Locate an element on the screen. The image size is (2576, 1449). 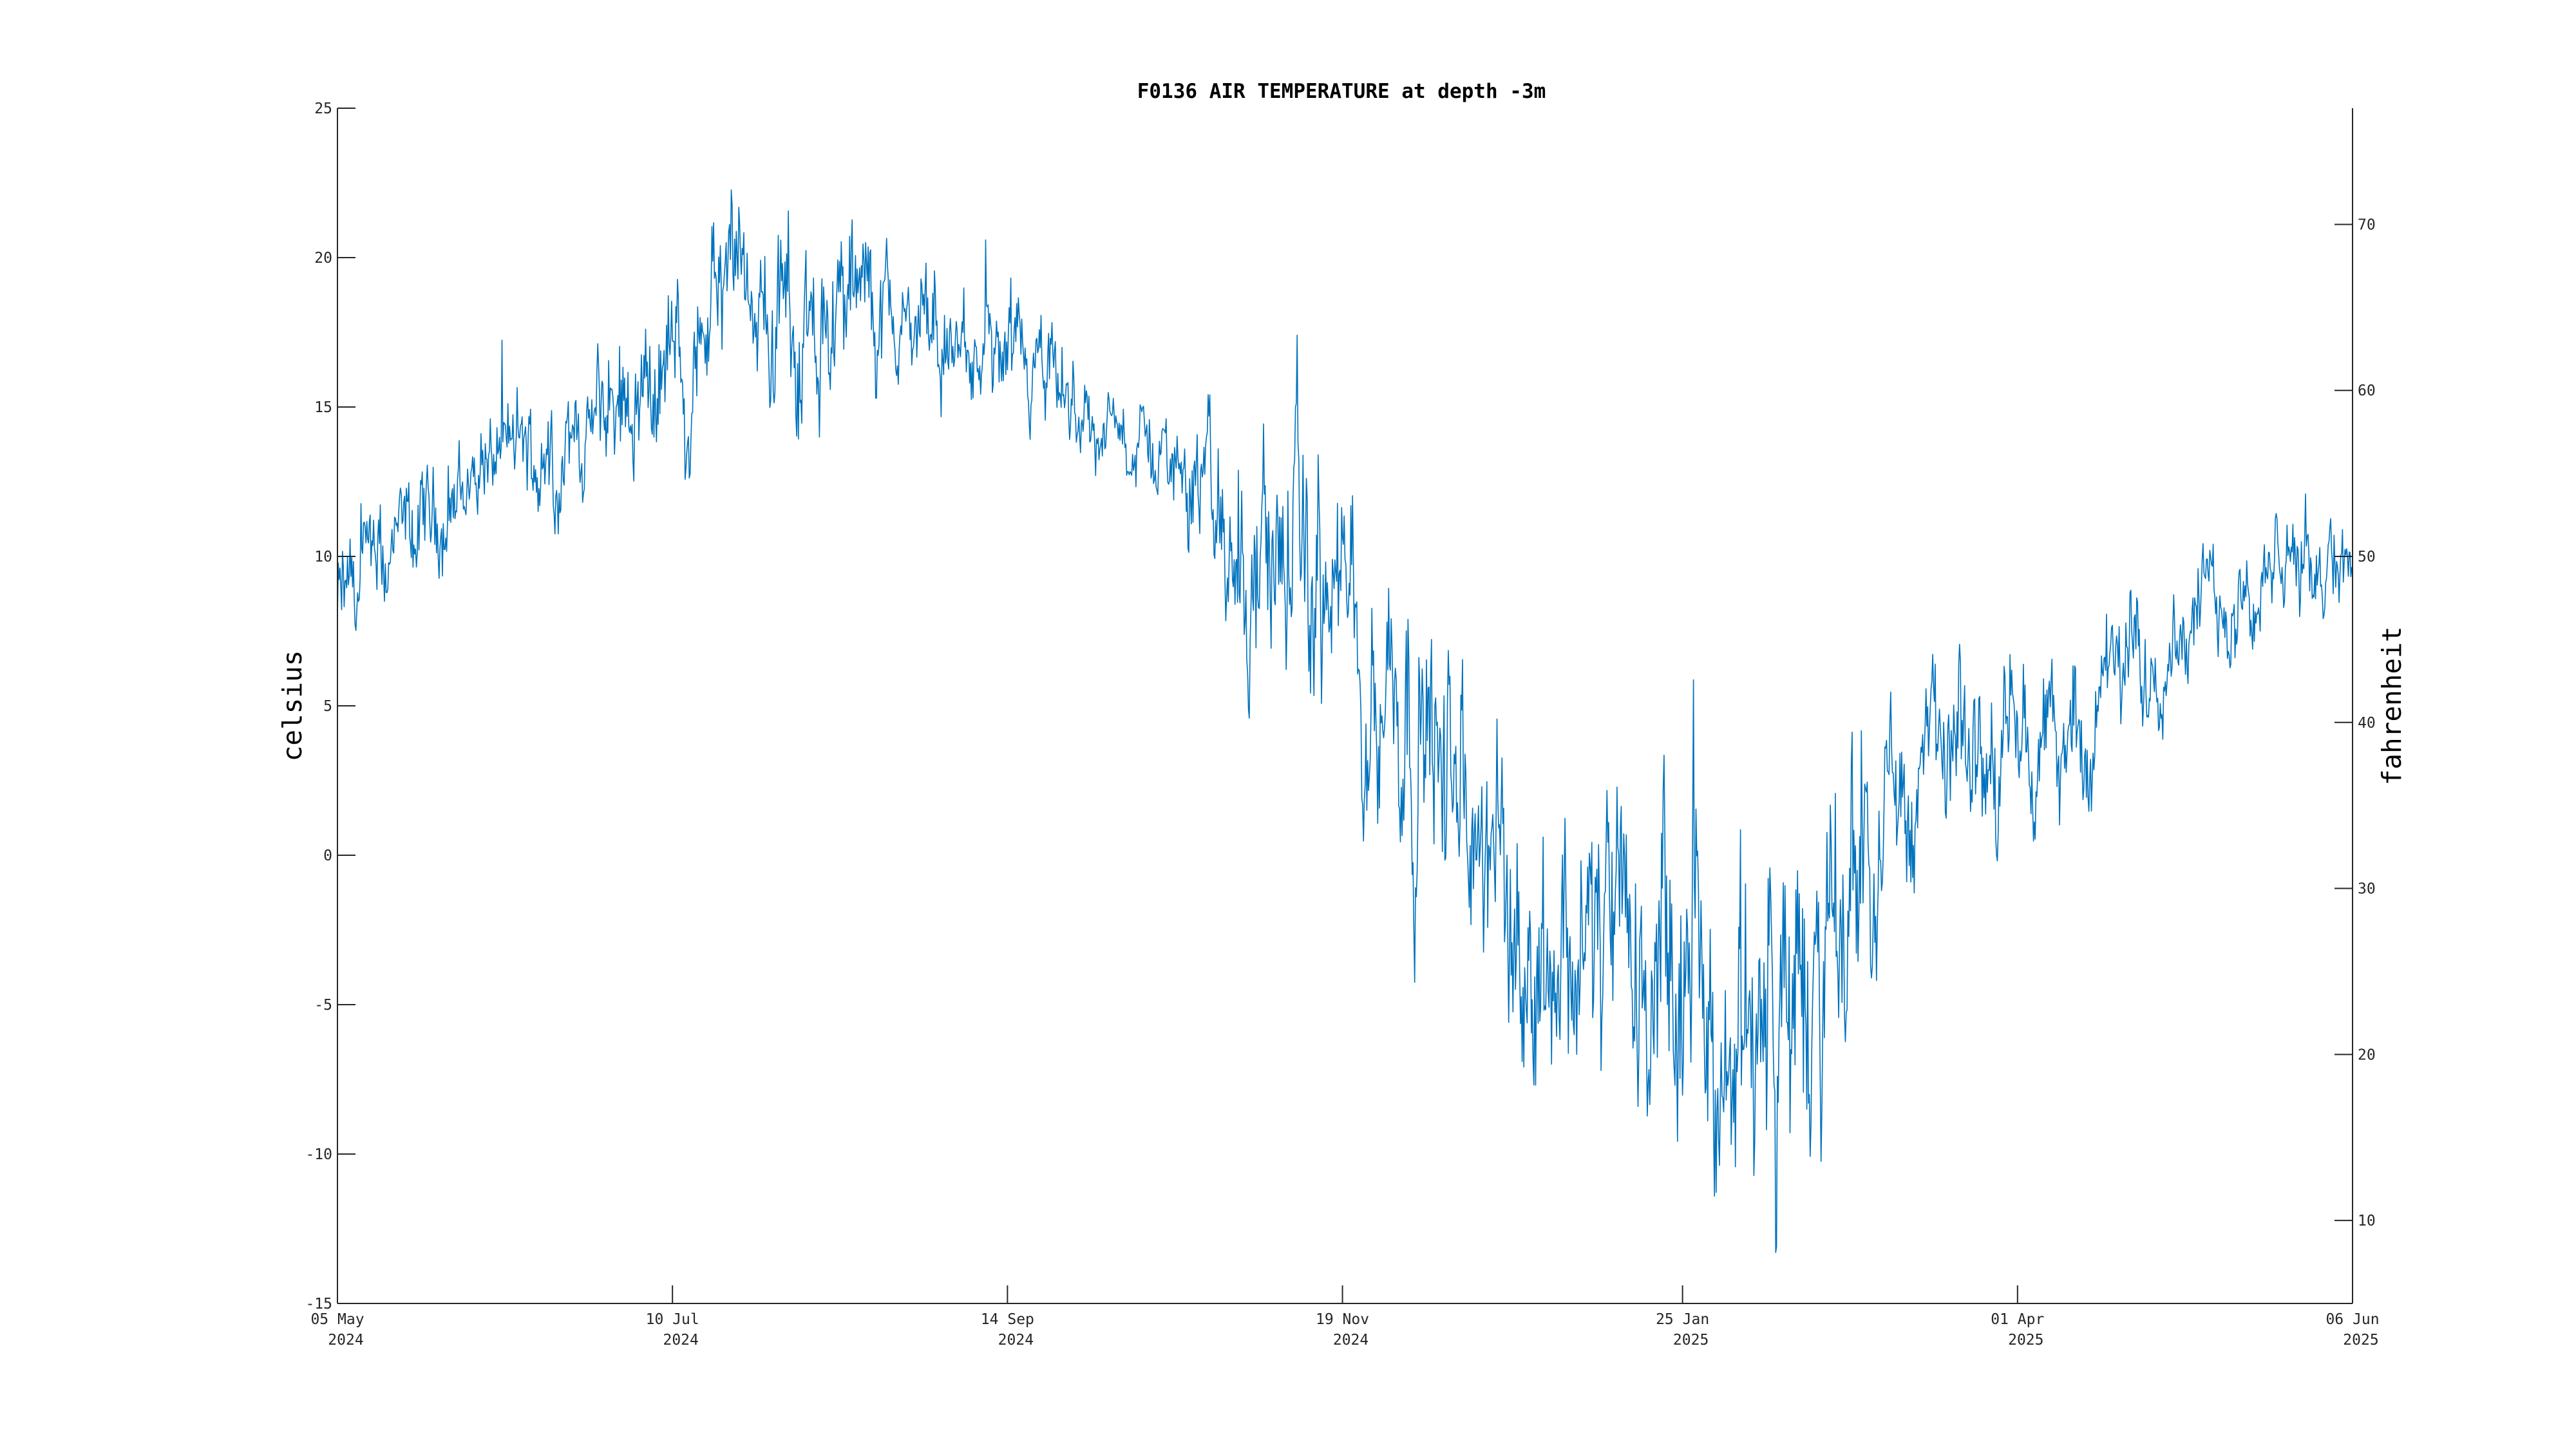
x-tick-label-date: 06 Jun is located at coordinates (2352, 1319).